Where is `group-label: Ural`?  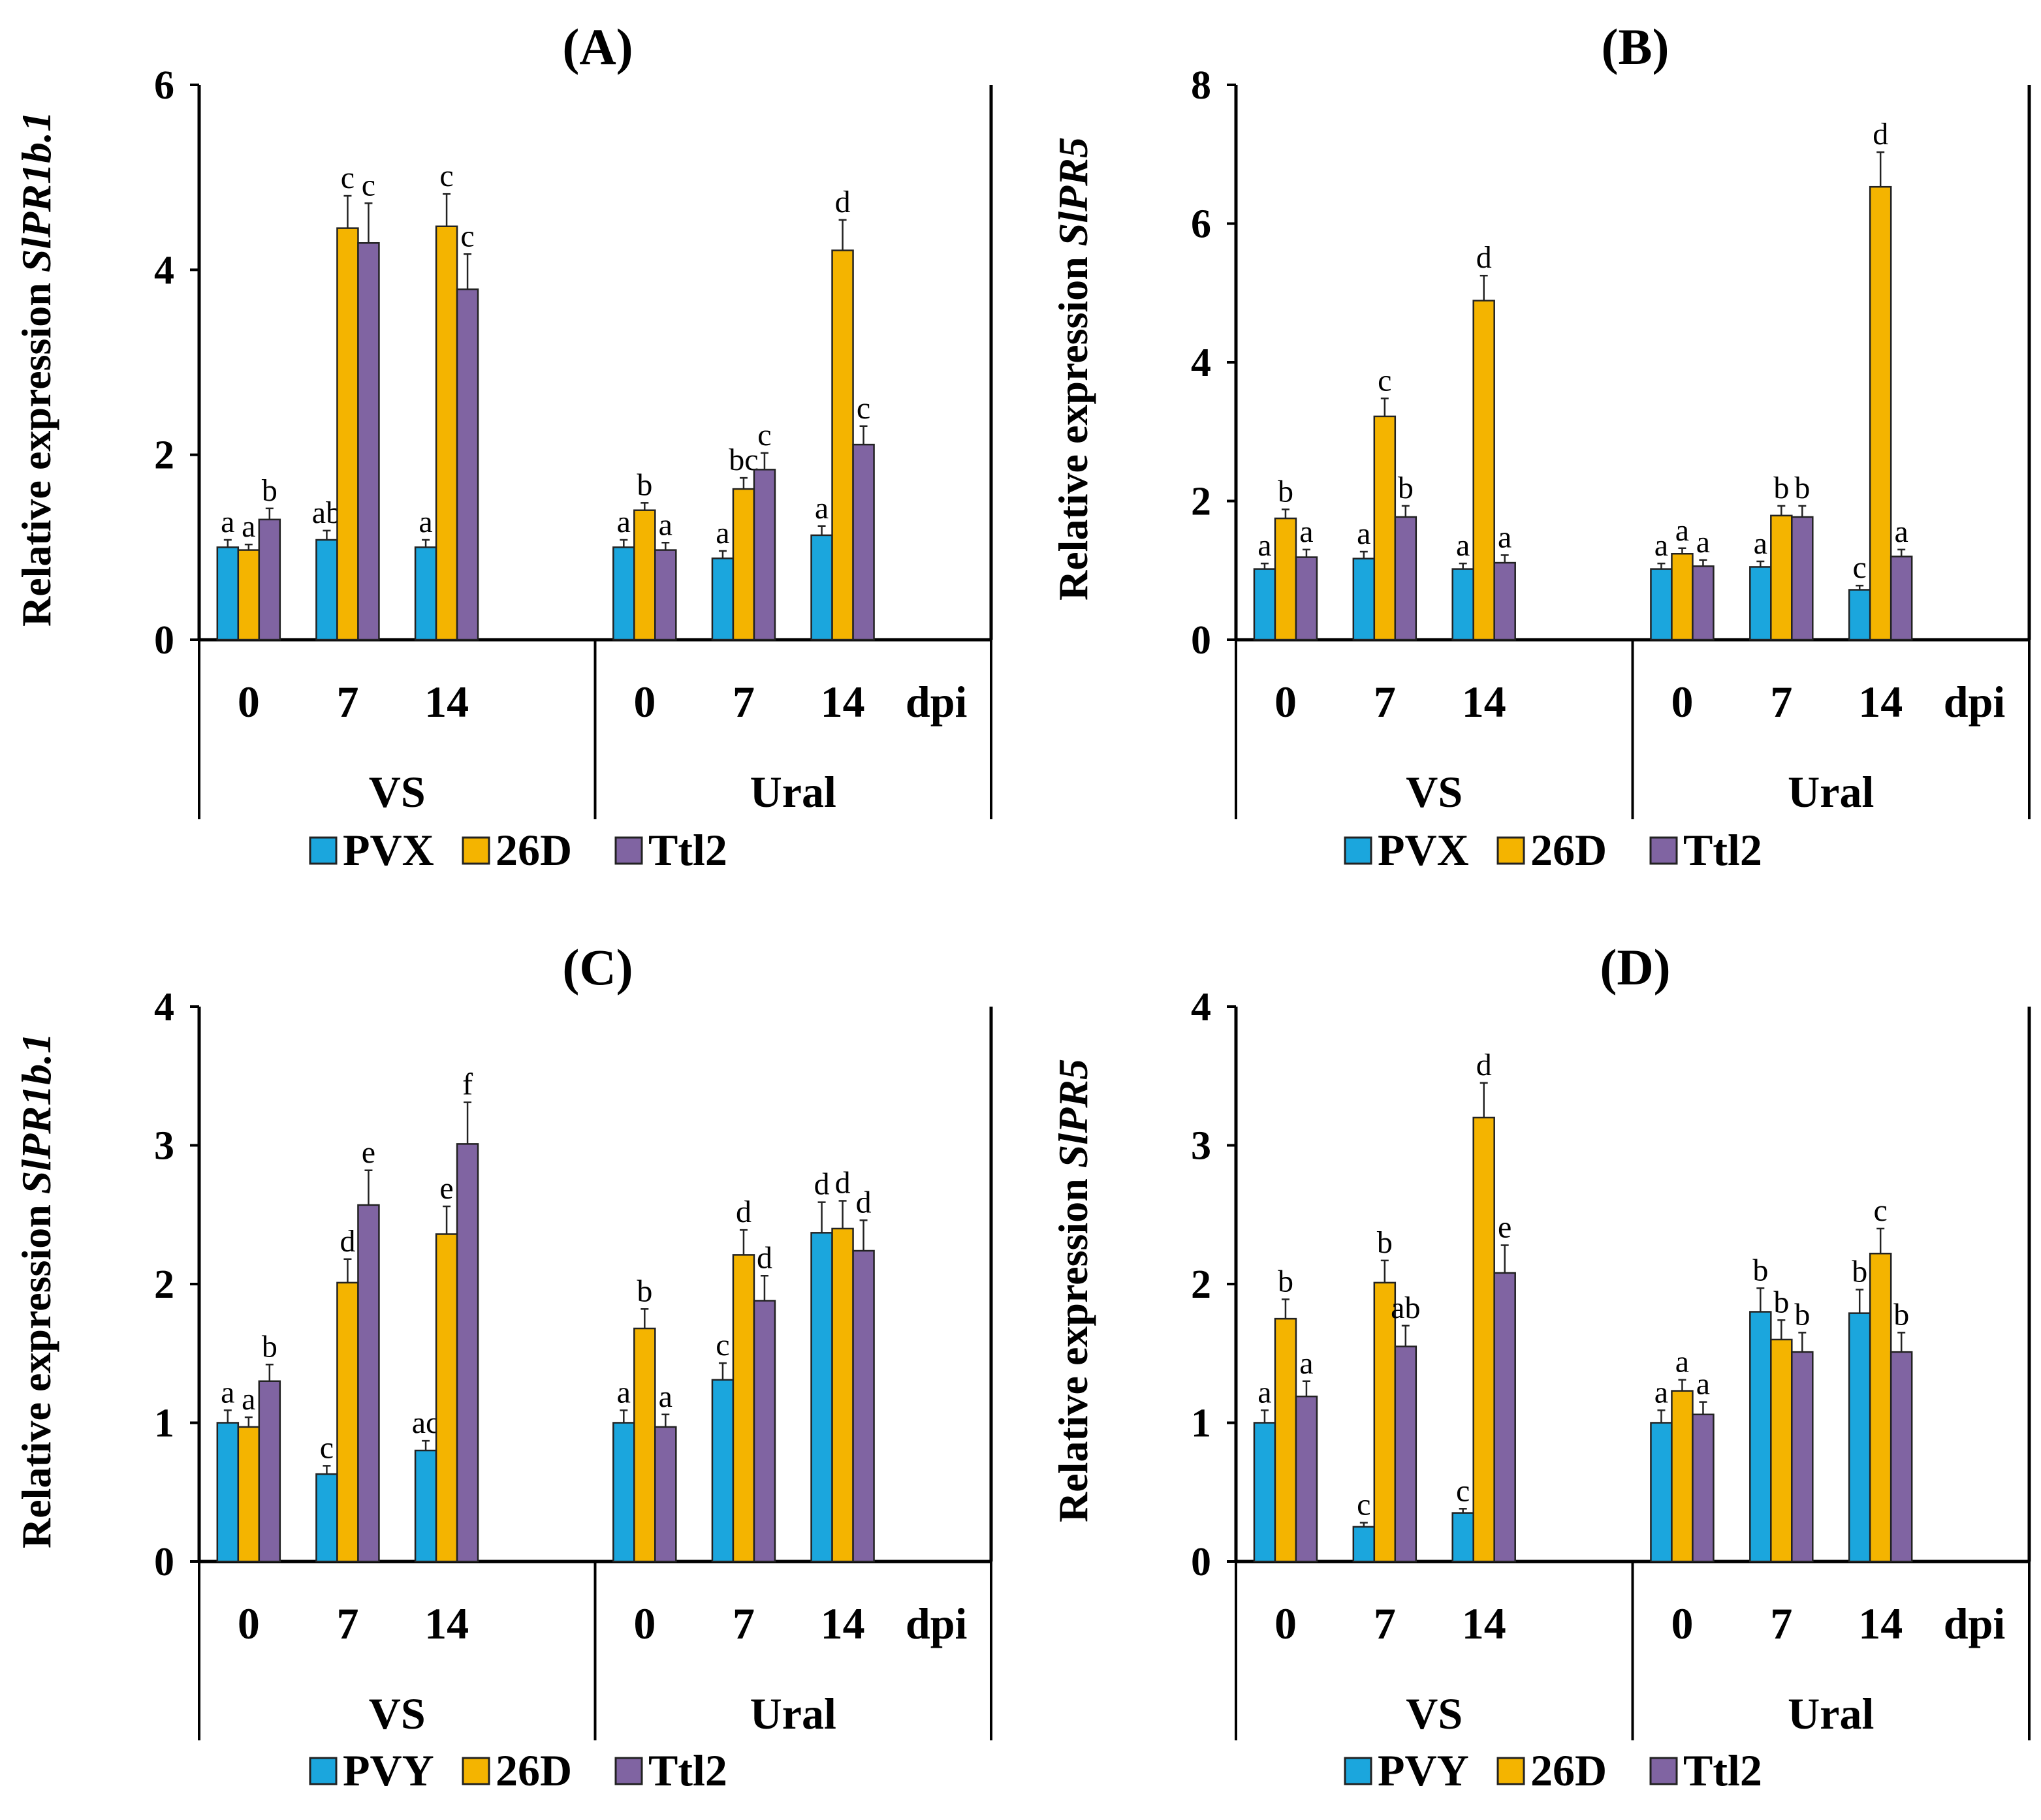 group-label: Ural is located at coordinates (793, 792).